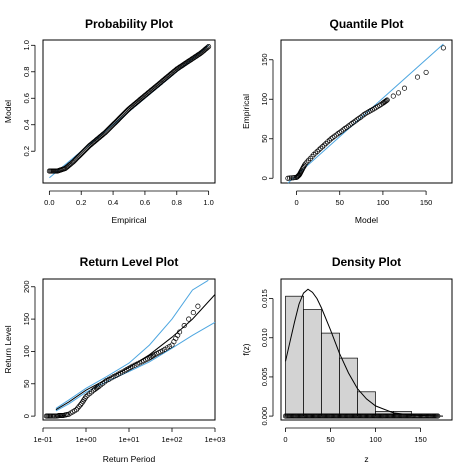 The height and width of the screenshot is (474, 474). I want to click on x-tick-label: 1e-01, so click(42, 439).